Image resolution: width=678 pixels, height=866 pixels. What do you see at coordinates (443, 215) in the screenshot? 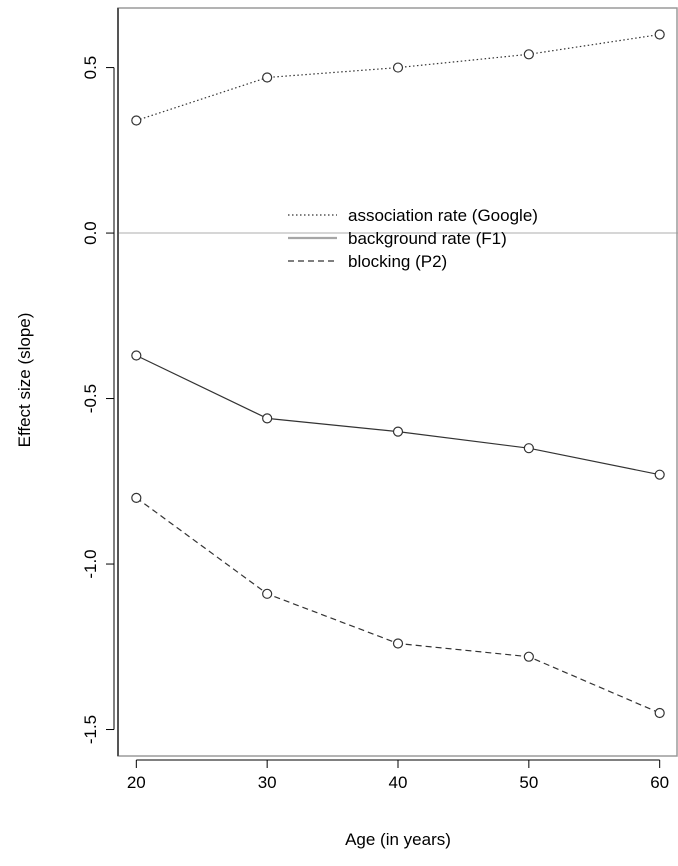
I see `legend-label-0: association rate (Google)` at bounding box center [443, 215].